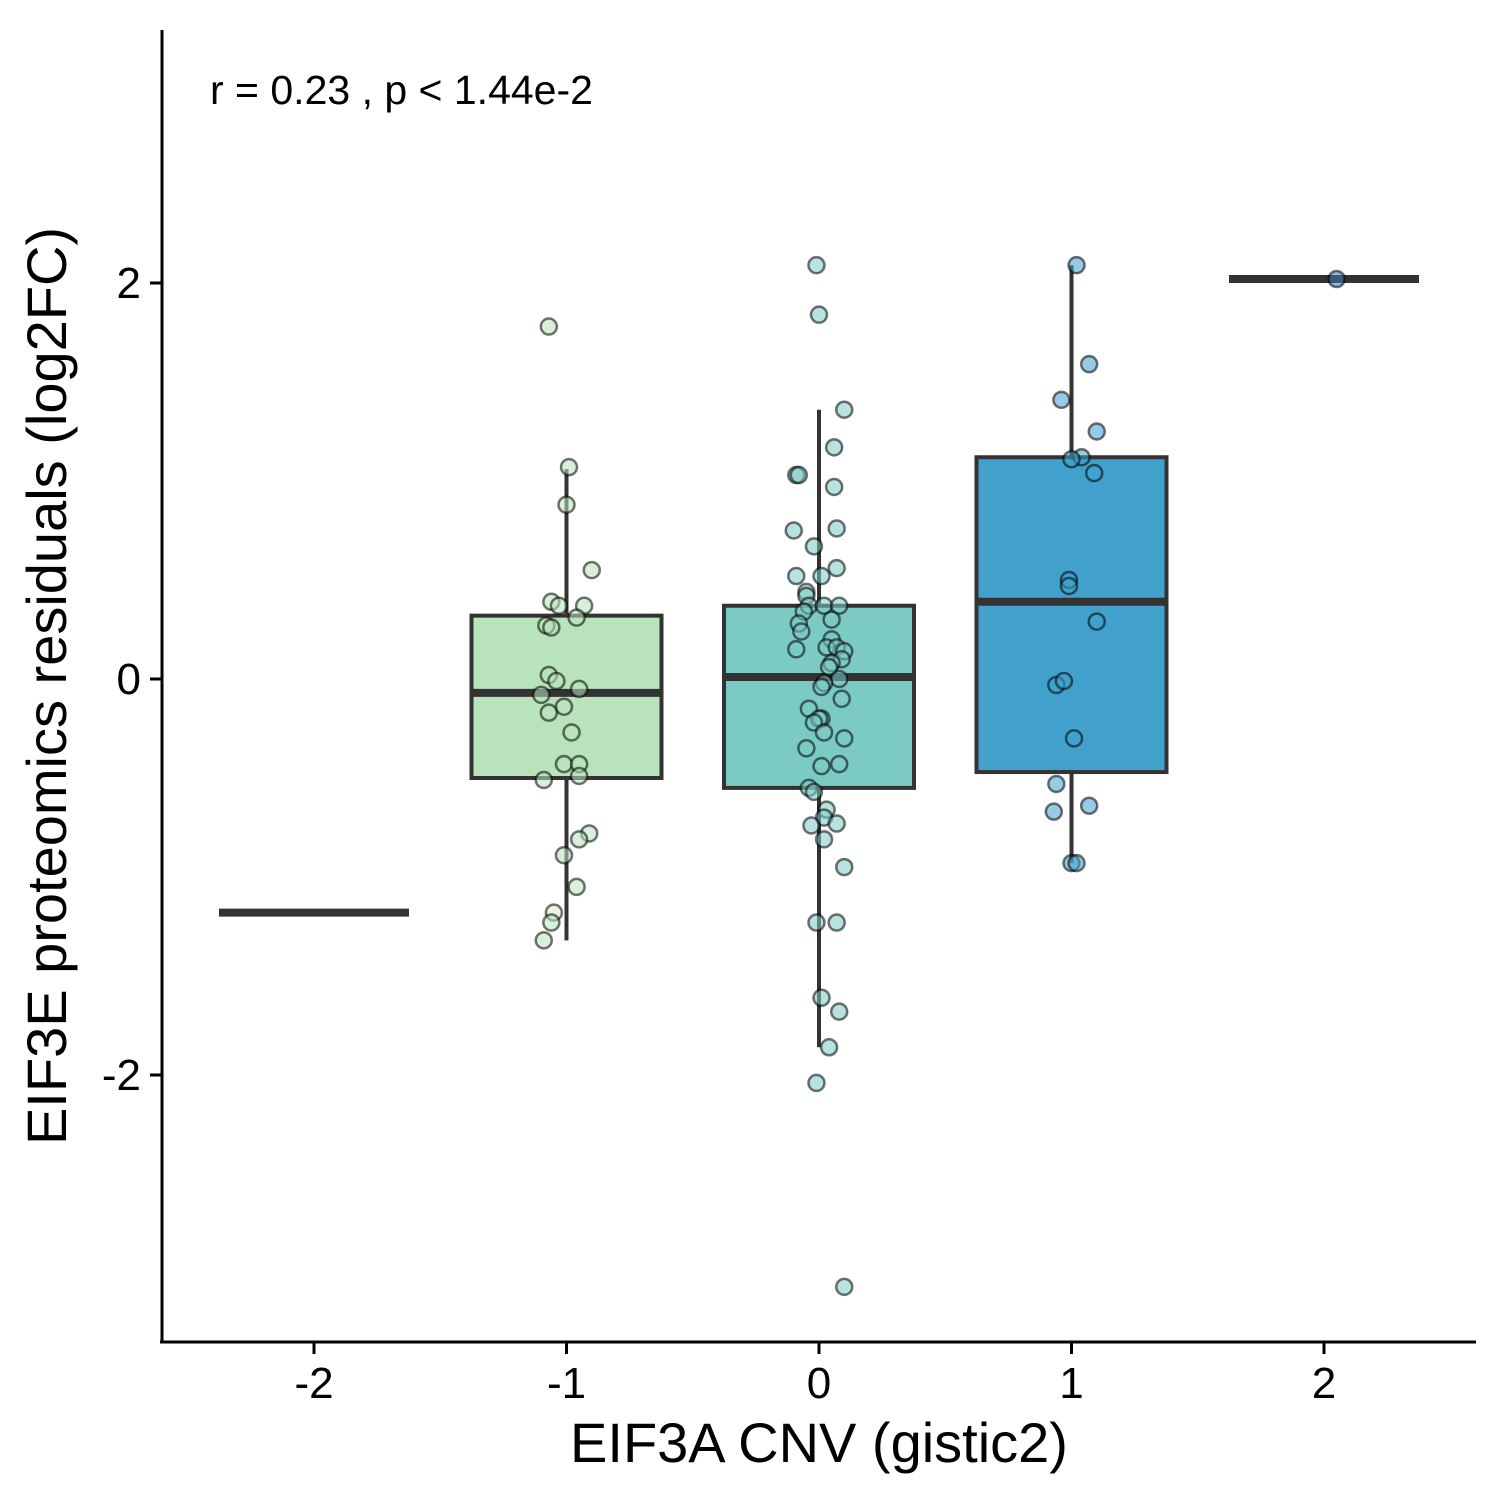  I want to click on y-axis-title: EIF3E proteomics residuals (log2FC), so click(46, 686).